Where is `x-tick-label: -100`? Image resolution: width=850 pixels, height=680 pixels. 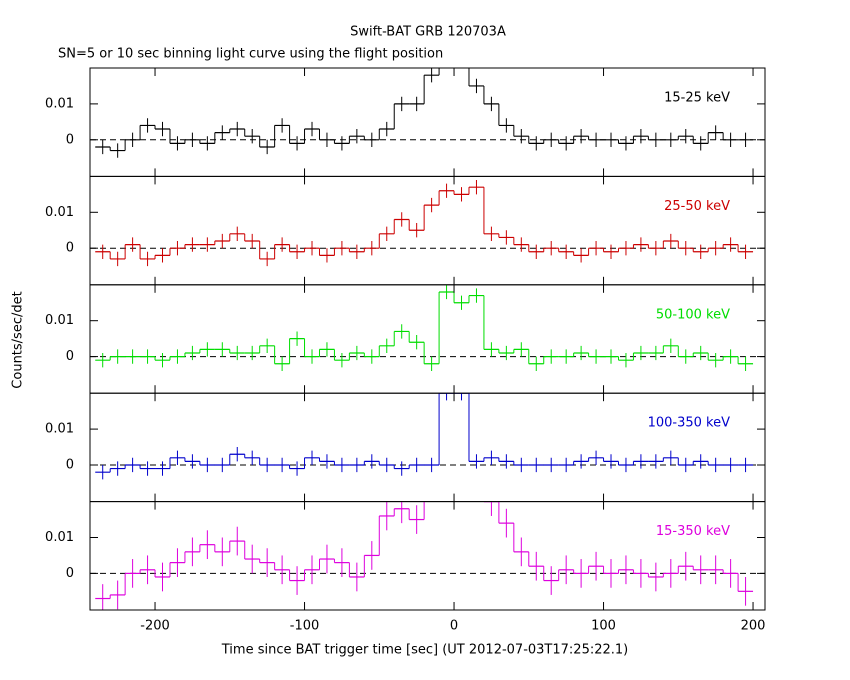 x-tick-label: -100 is located at coordinates (305, 626).